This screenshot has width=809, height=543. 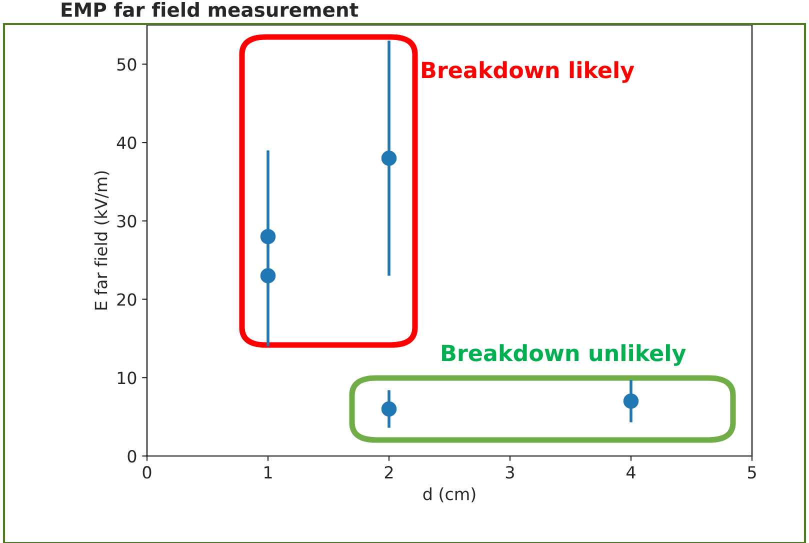 What do you see at coordinates (631, 472) in the screenshot?
I see `x-tick-label: 4` at bounding box center [631, 472].